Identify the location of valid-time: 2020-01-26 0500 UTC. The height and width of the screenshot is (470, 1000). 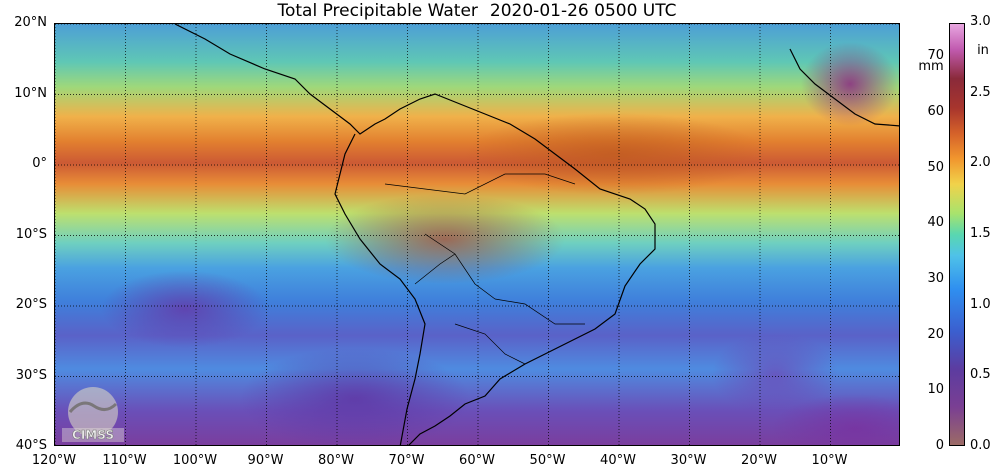
(583, 11).